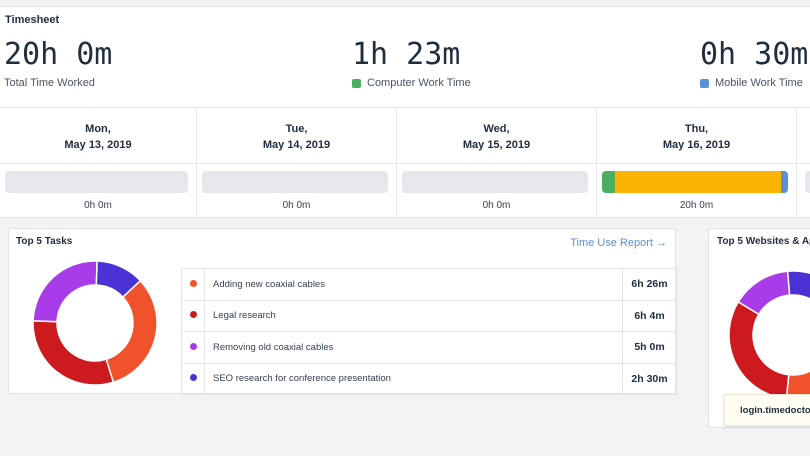  Describe the element at coordinates (696, 205) in the screenshot. I see `day-total-time: 20h 0m` at that location.